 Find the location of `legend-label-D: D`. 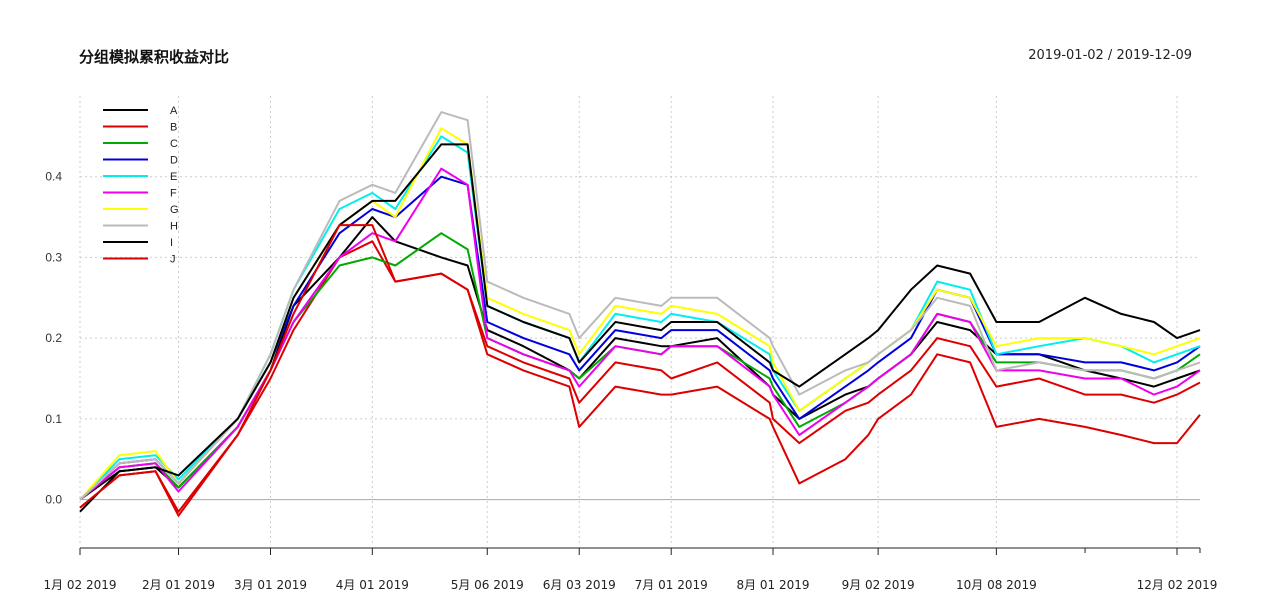

legend-label-D: D is located at coordinates (174, 161).